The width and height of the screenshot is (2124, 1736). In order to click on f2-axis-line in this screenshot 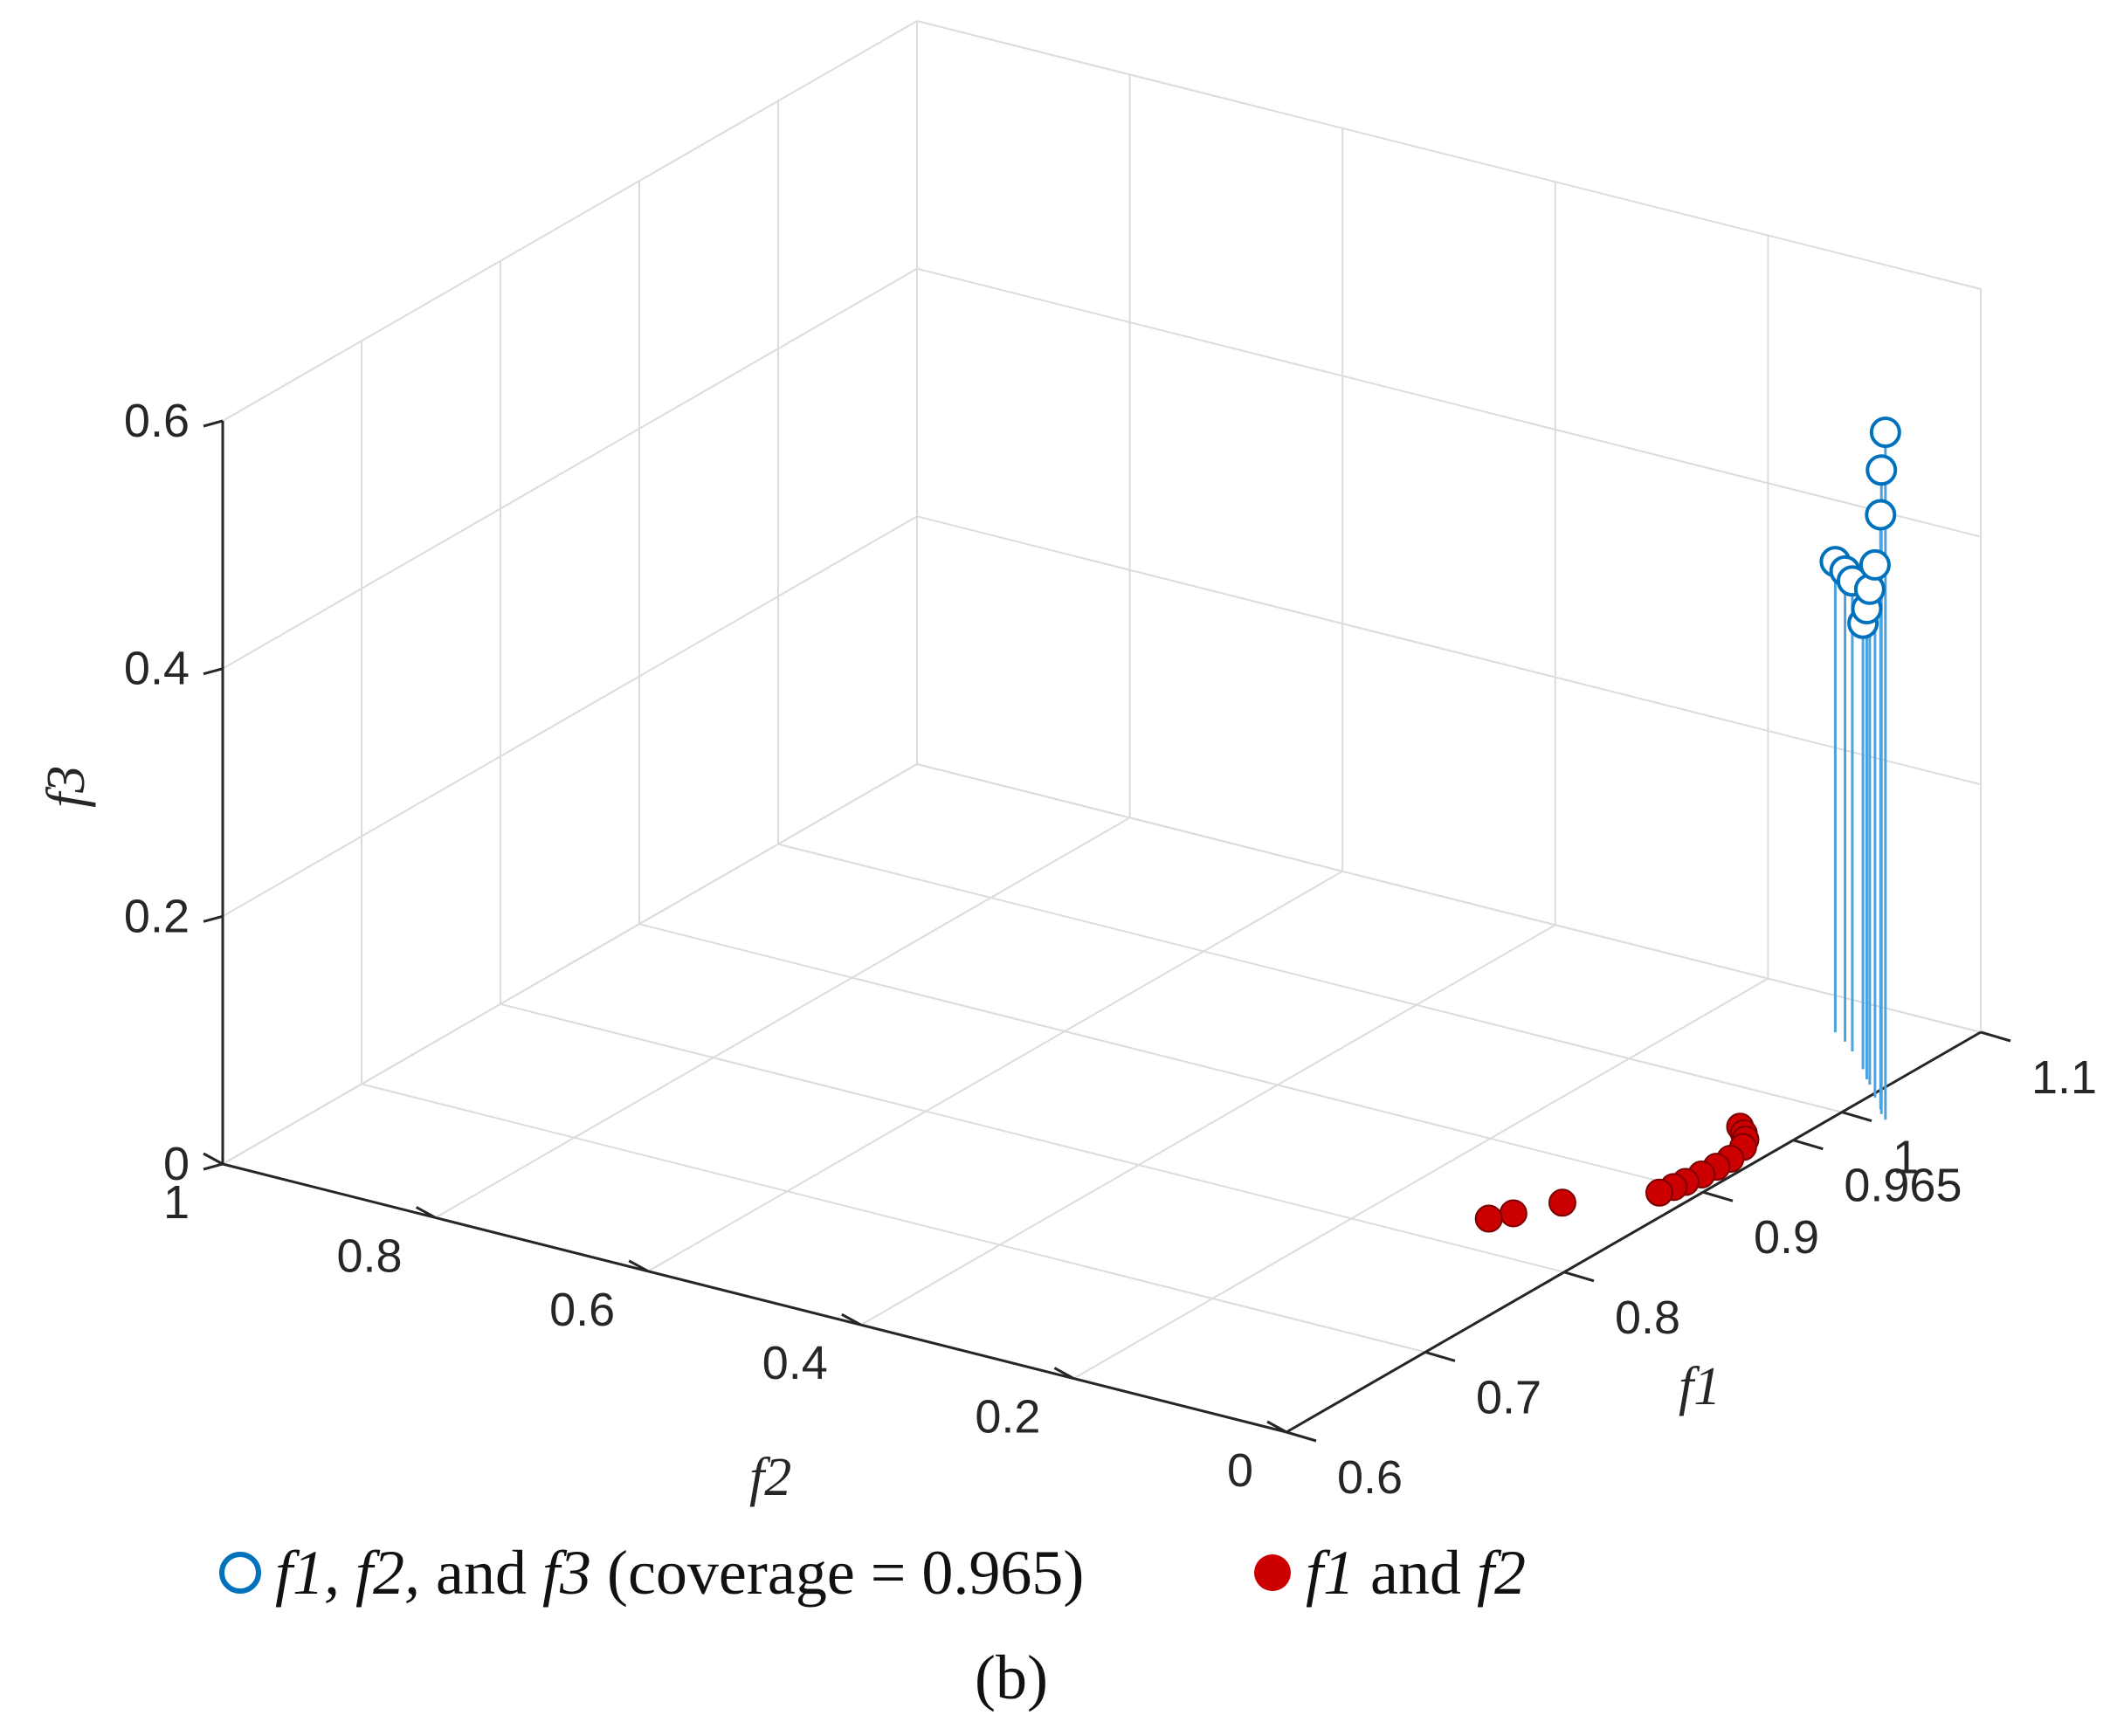, I will do `click(754, 1298)`.